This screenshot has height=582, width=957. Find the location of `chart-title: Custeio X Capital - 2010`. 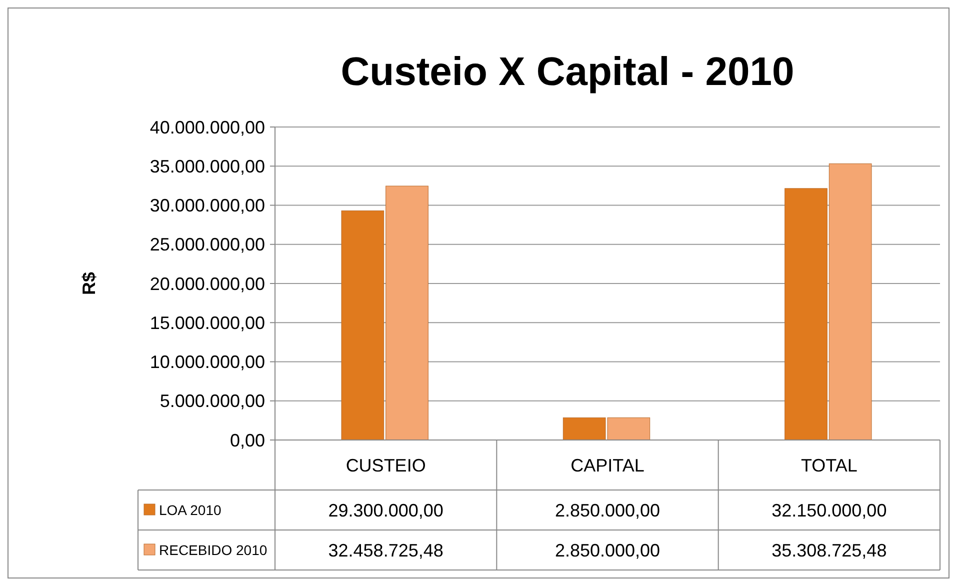

chart-title: Custeio X Capital - 2010 is located at coordinates (567, 72).